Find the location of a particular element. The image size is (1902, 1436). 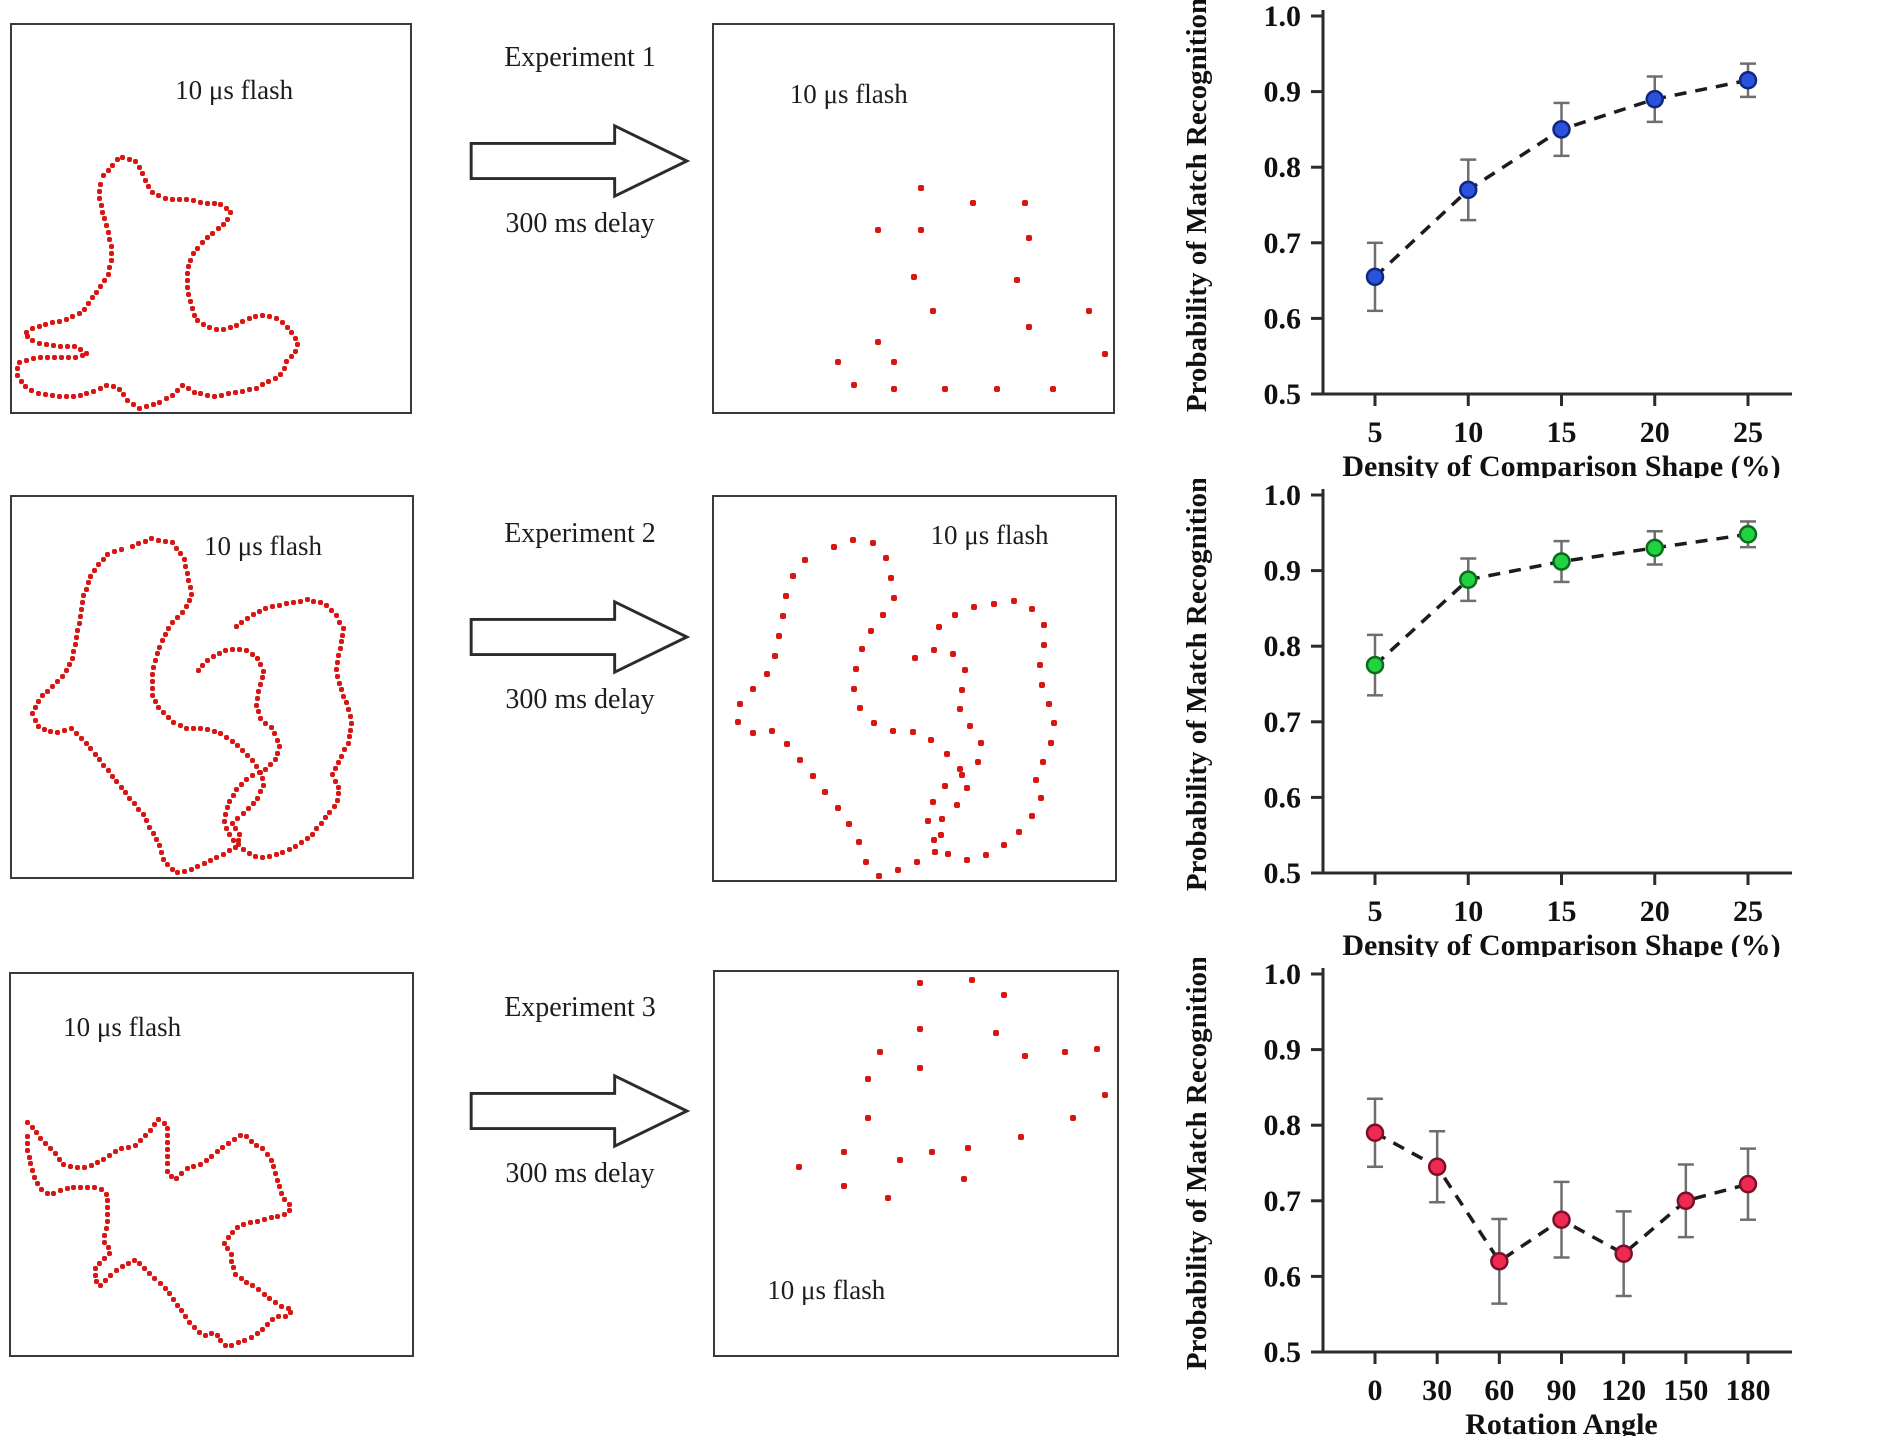

delay-label: 300 ms delay is located at coordinates (580, 223).